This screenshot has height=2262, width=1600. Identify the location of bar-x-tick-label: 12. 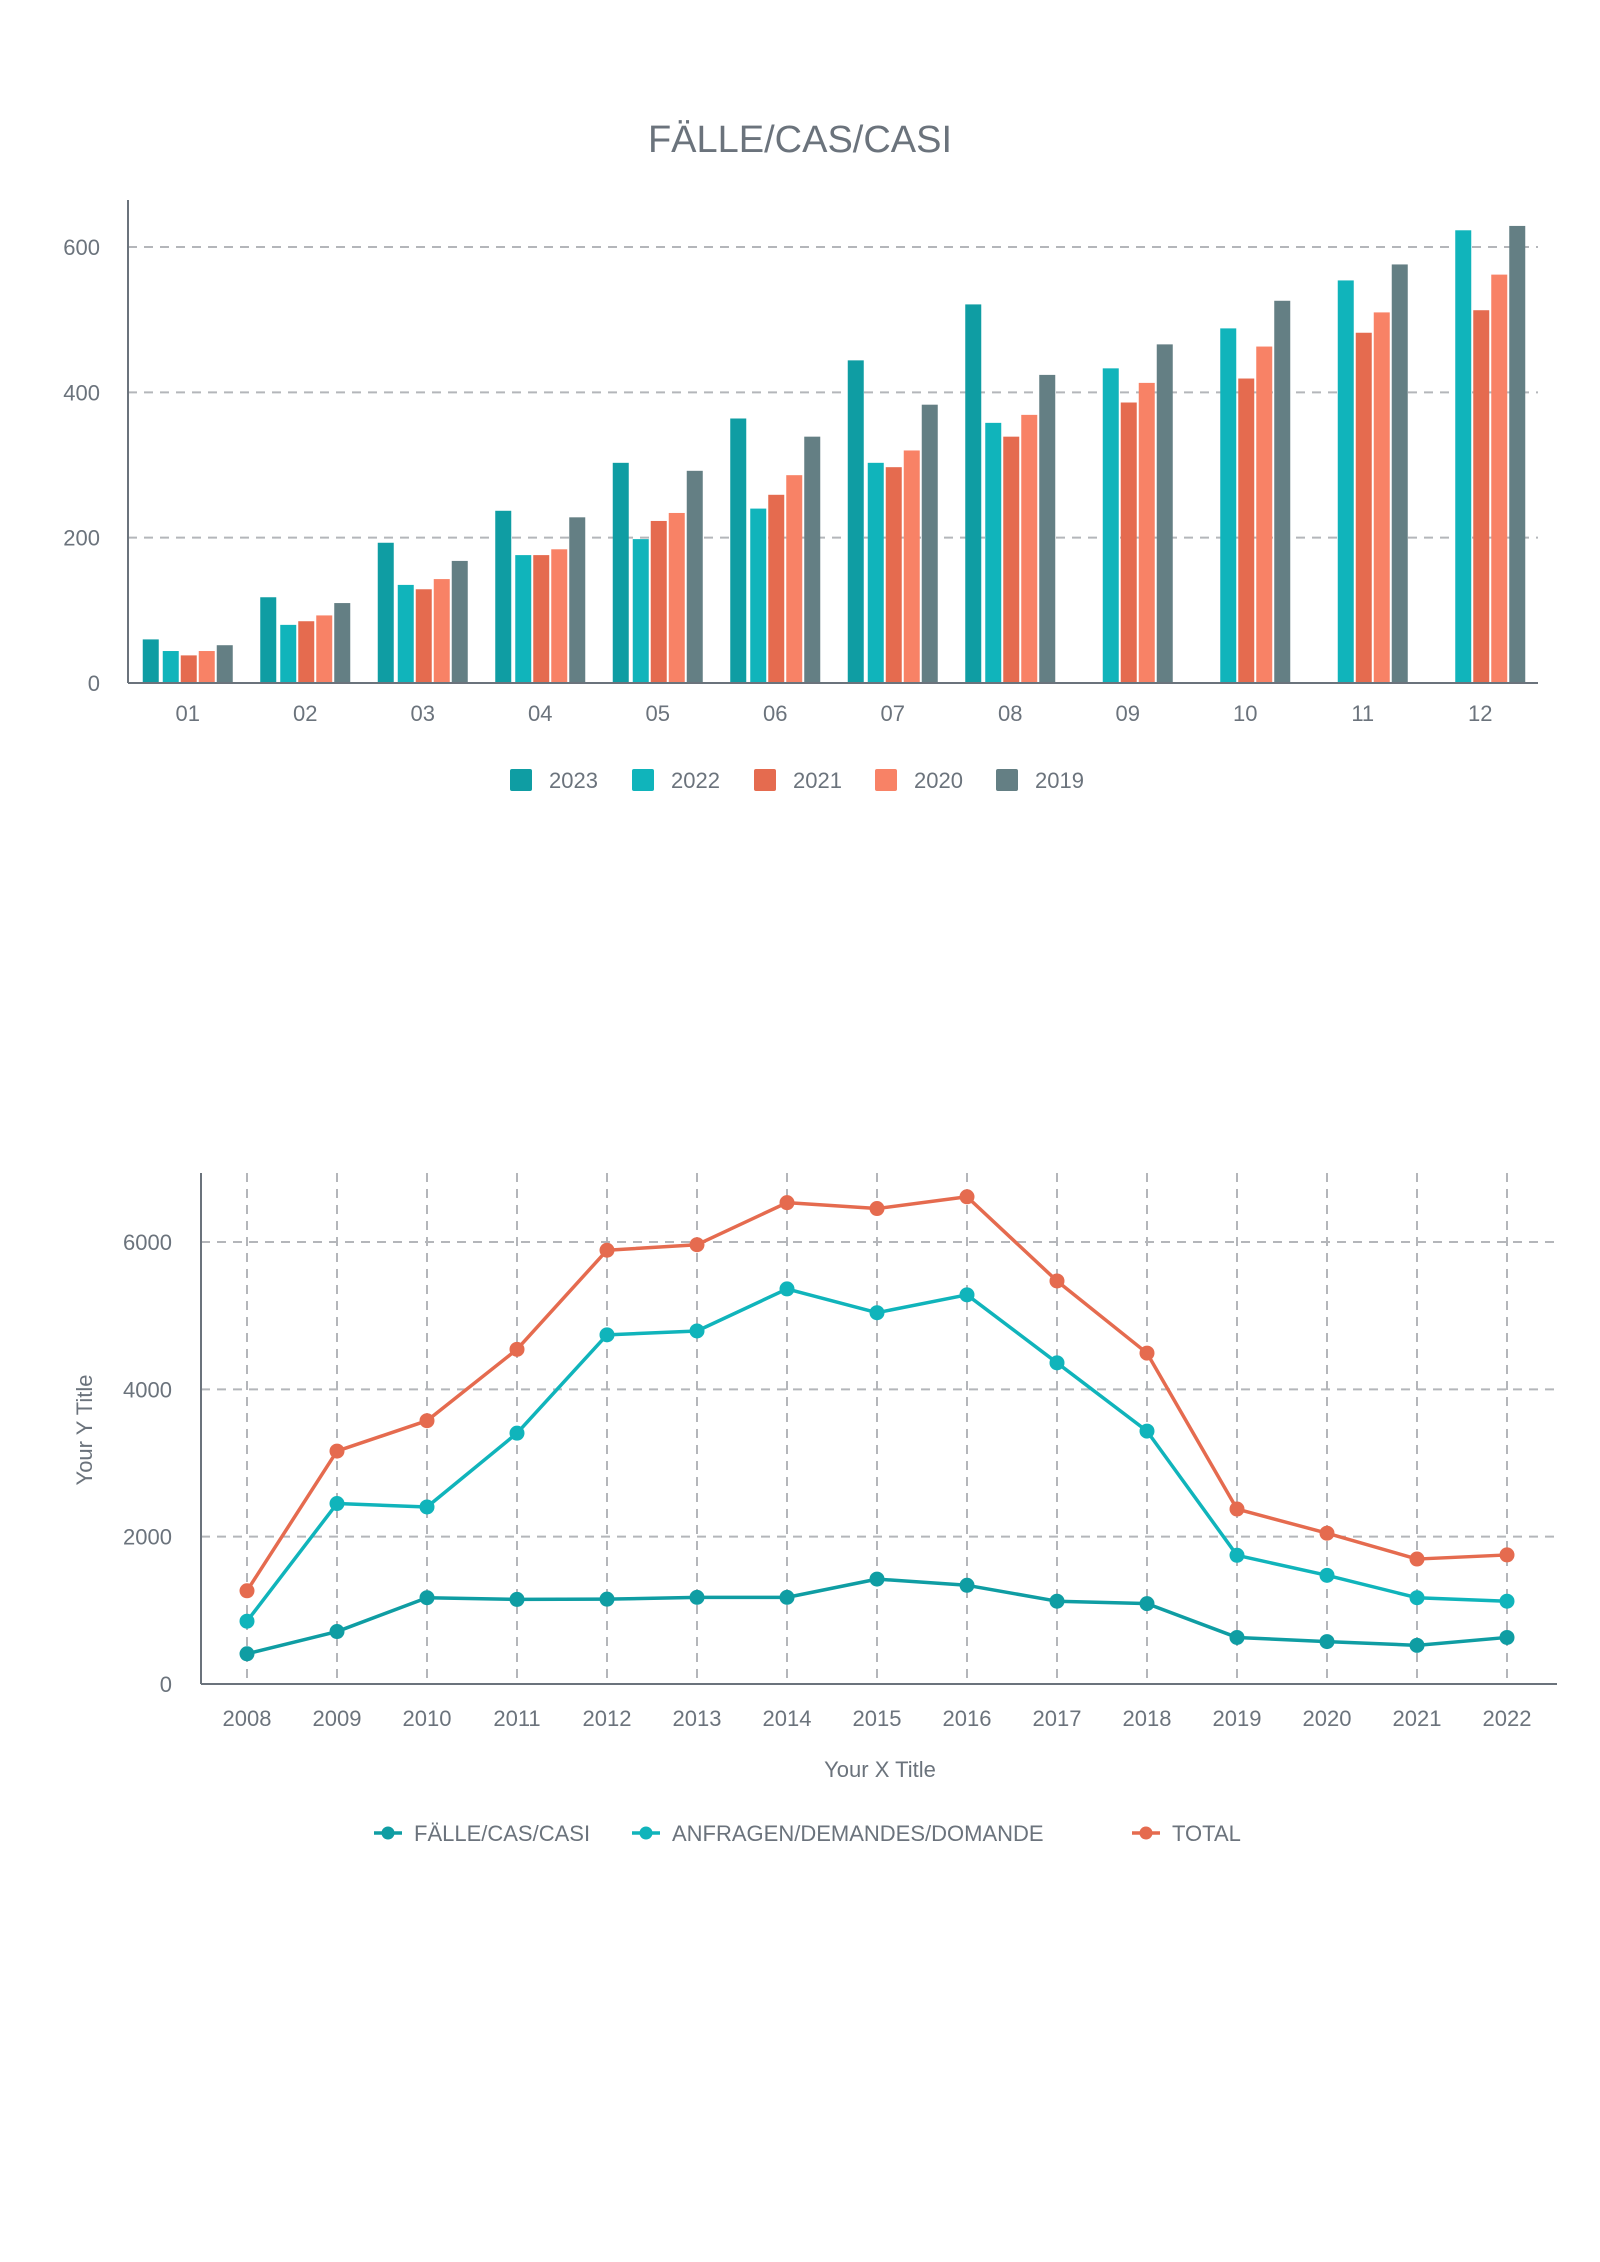
(1480, 713).